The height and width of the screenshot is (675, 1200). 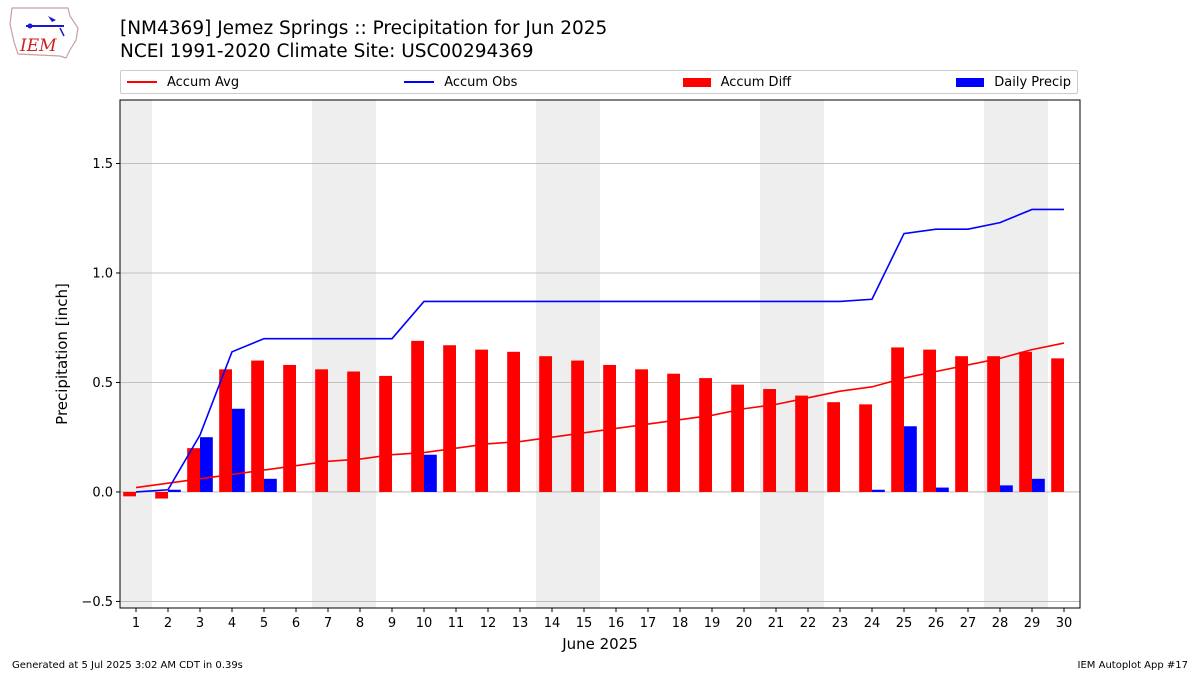 I want to click on x-tick-label: 2, so click(x=168, y=623).